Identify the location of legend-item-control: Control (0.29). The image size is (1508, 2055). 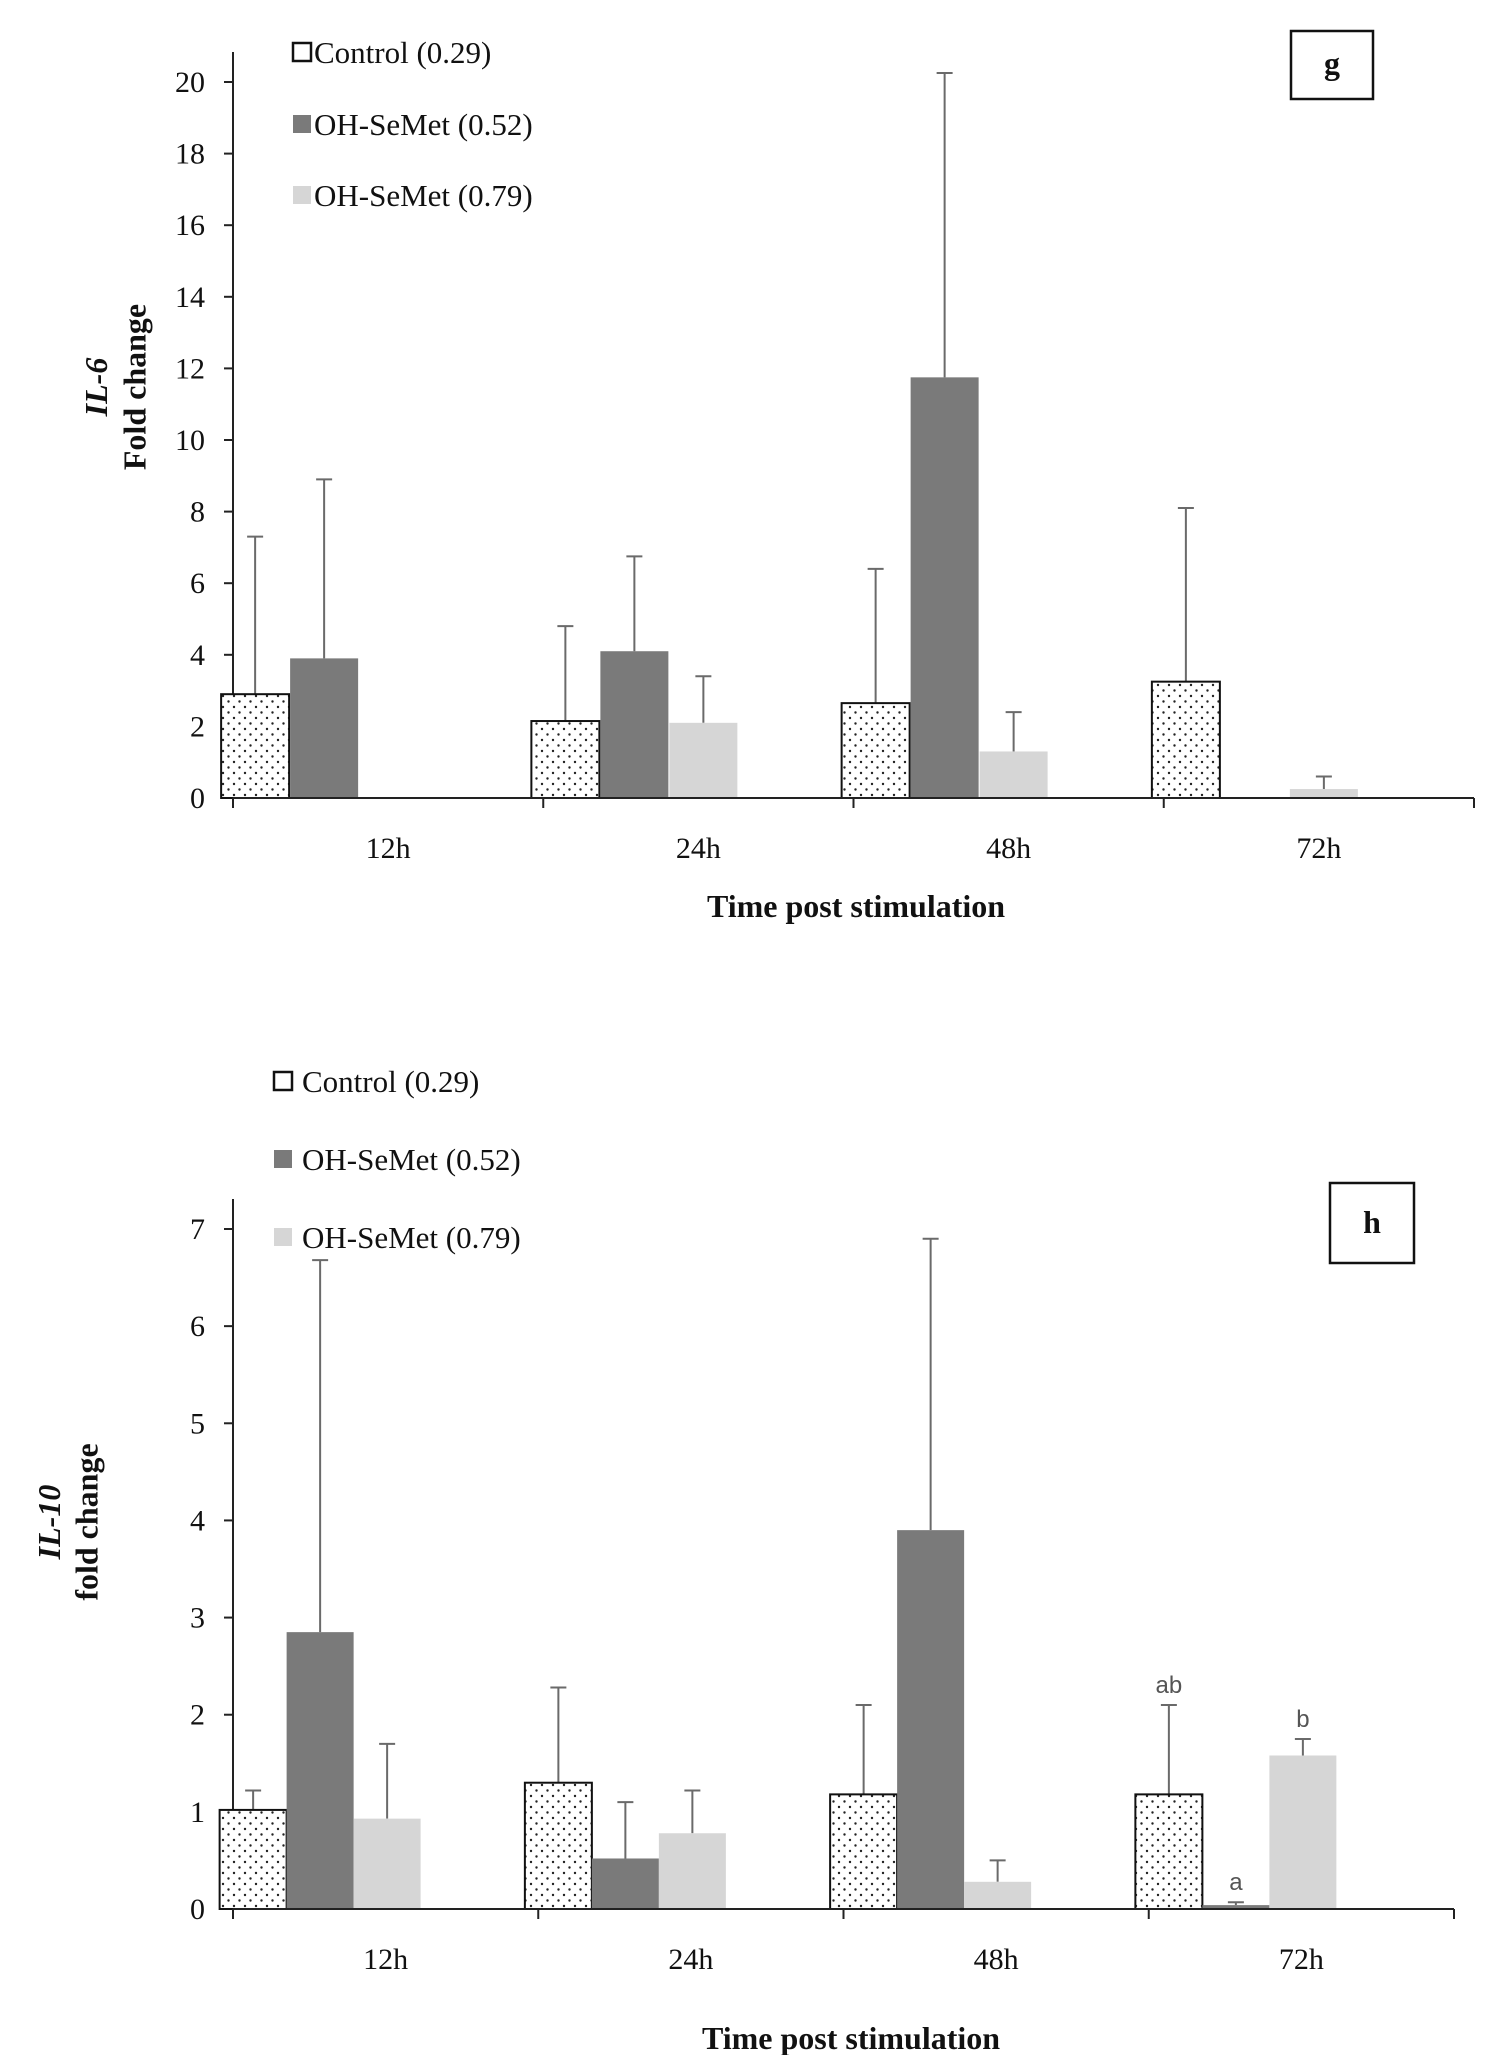
(391, 52).